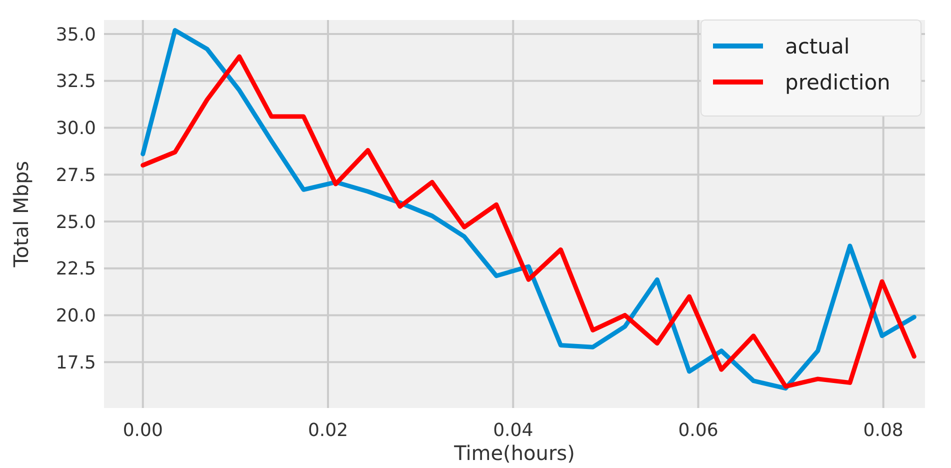 This screenshot has width=951, height=468. What do you see at coordinates (76, 81) in the screenshot?
I see `y-tick-label: 32.5` at bounding box center [76, 81].